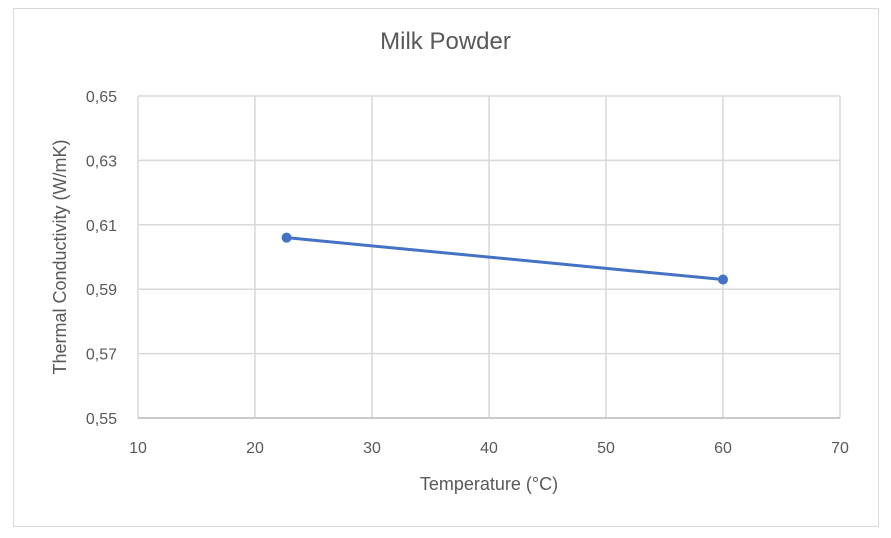  What do you see at coordinates (489, 484) in the screenshot?
I see `x-axis-label: Temperature (°C)` at bounding box center [489, 484].